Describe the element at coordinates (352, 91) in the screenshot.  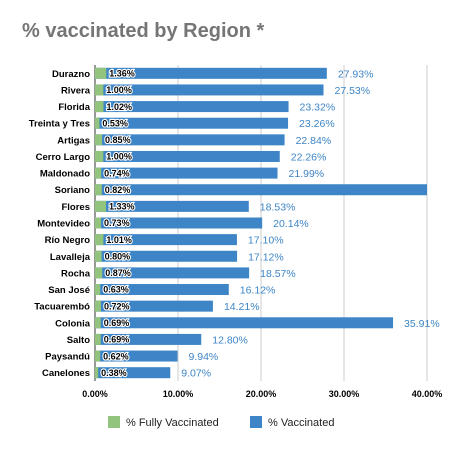
I see `data-label-vaccinated: 27.53%` at that location.